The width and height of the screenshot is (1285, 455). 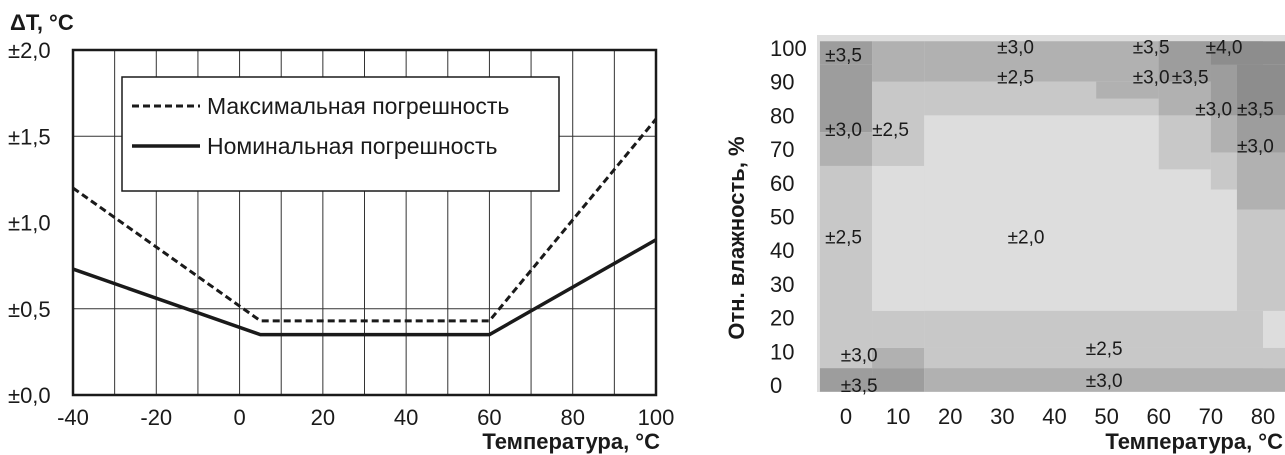 I want to click on left-x-tick-label: 100, so click(x=656, y=417).